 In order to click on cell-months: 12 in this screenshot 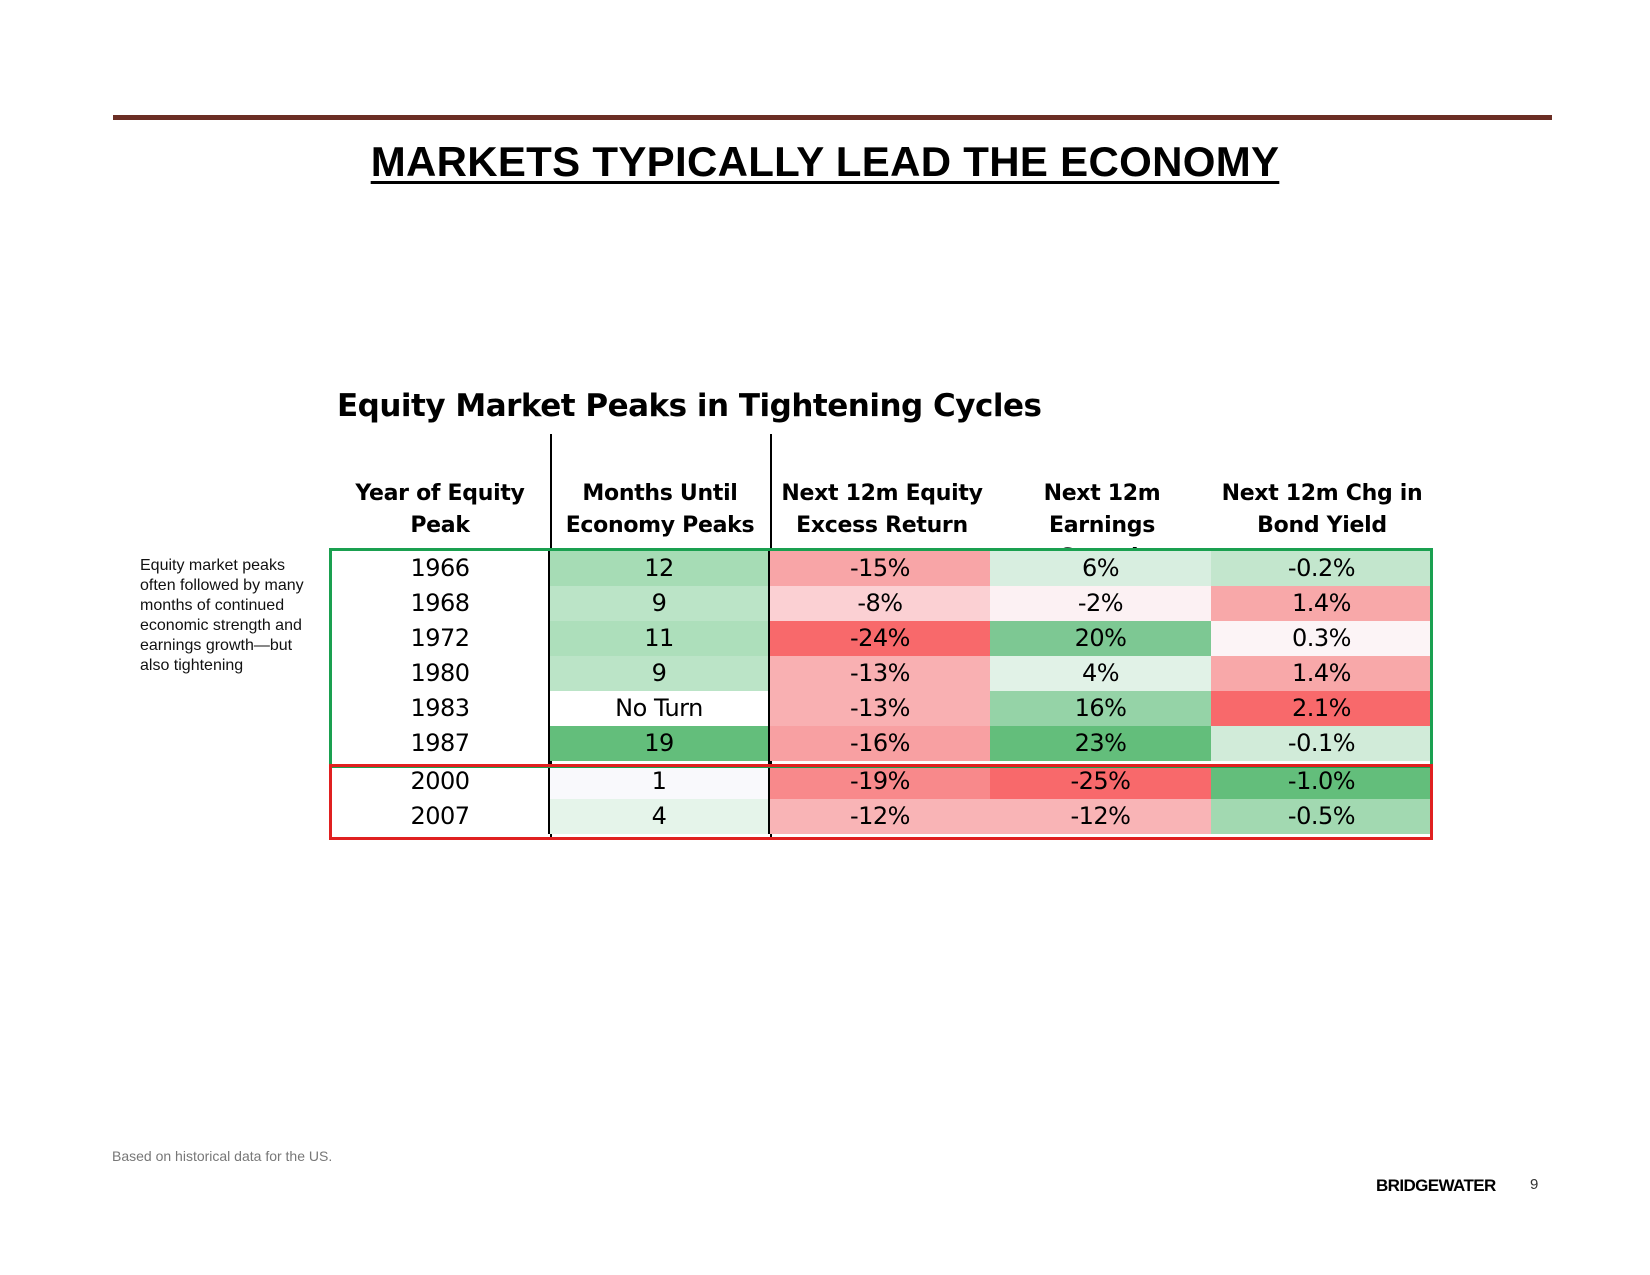, I will do `click(660, 568)`.